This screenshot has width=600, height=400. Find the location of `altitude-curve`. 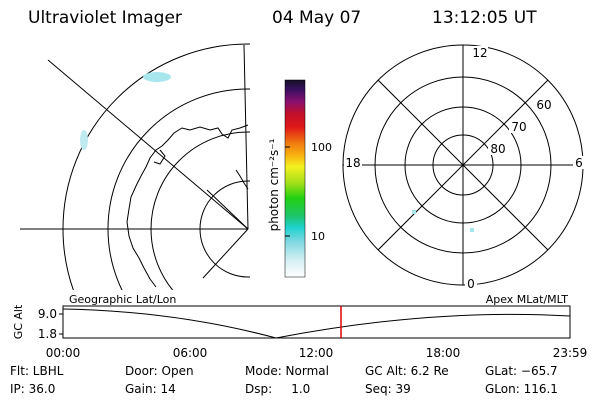

altitude-curve is located at coordinates (316, 323).